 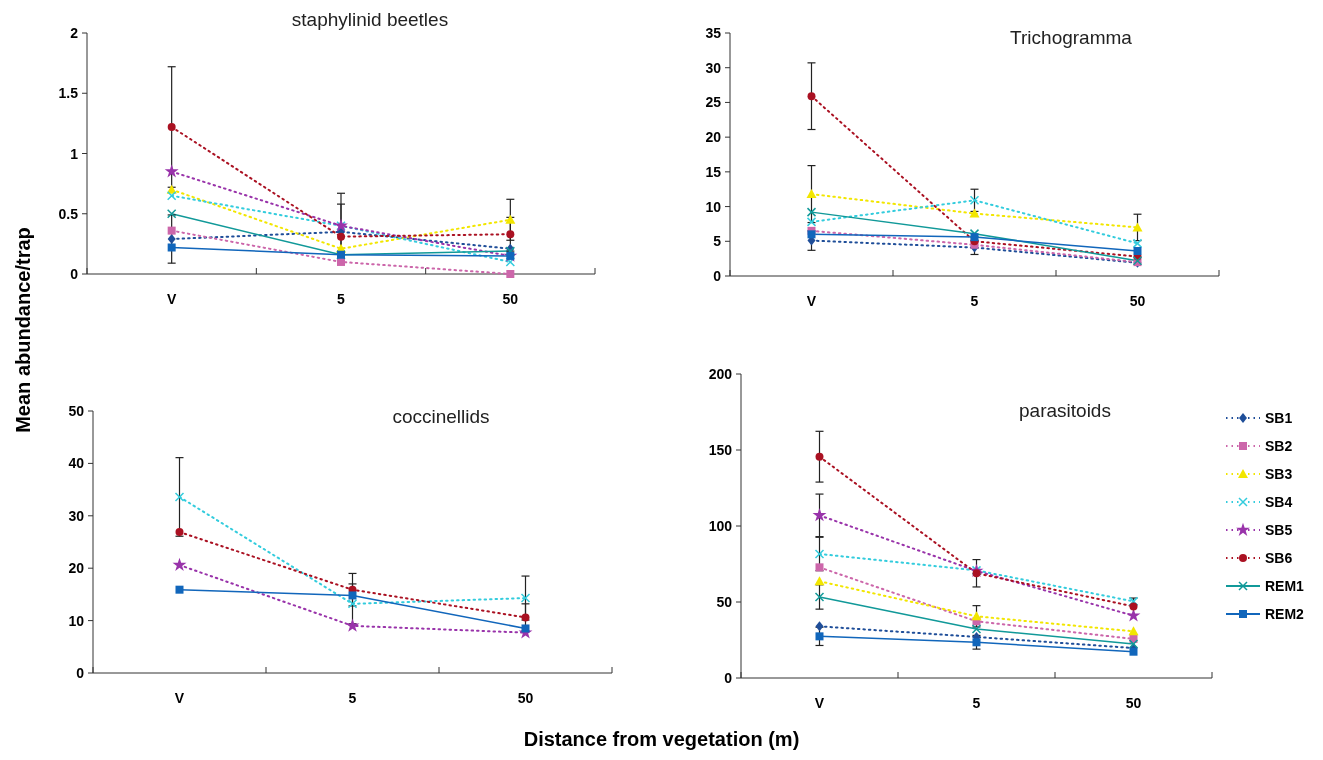 What do you see at coordinates (1279, 530) in the screenshot?
I see `legend-label: SB5` at bounding box center [1279, 530].